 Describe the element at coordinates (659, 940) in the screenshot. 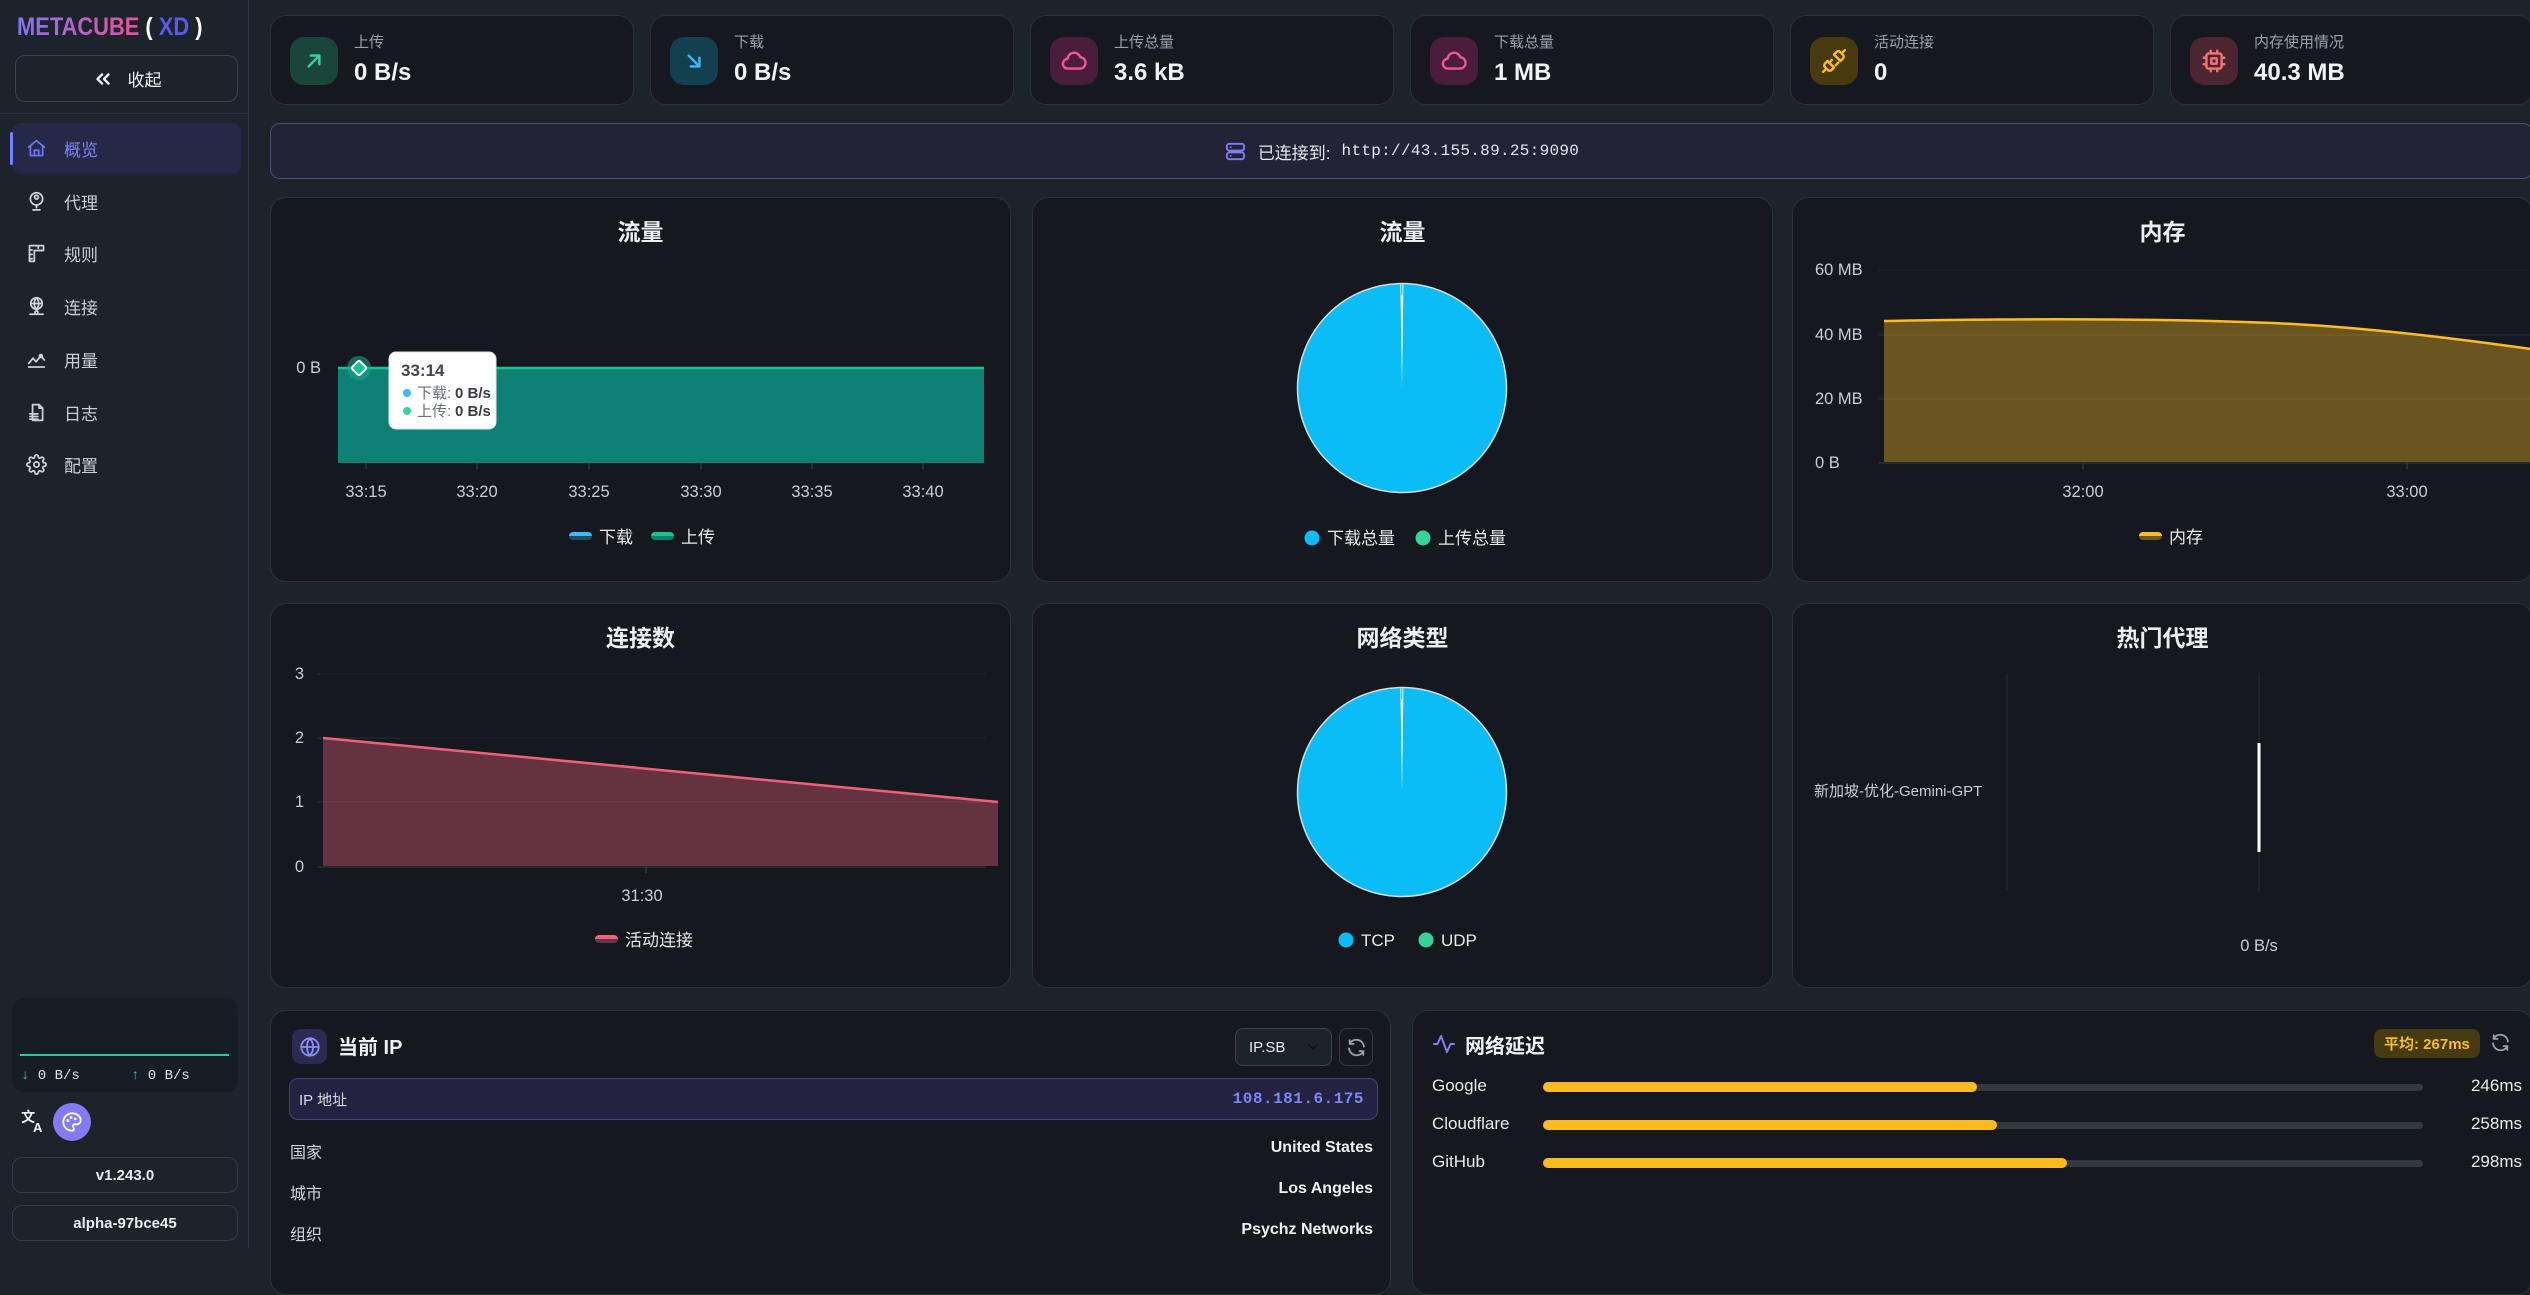

I see `svg-text: 活动连接` at that location.